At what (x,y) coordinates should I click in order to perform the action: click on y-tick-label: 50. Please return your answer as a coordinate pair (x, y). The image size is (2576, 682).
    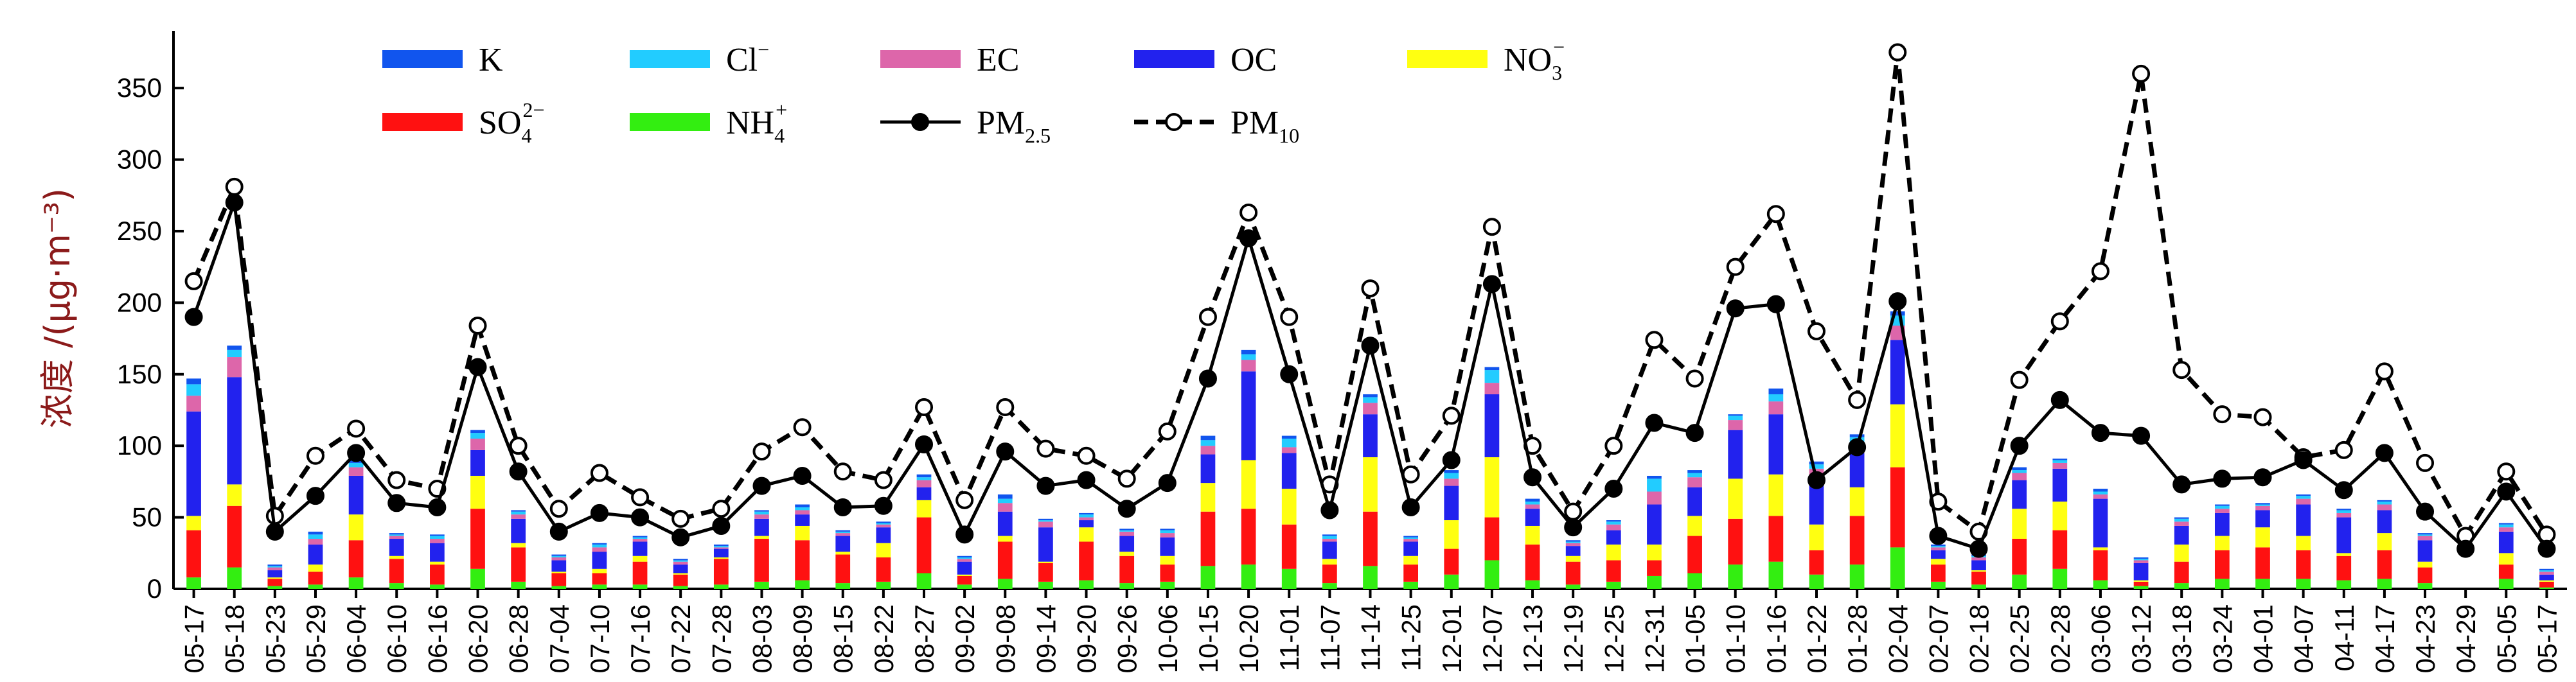
    Looking at the image, I should click on (147, 517).